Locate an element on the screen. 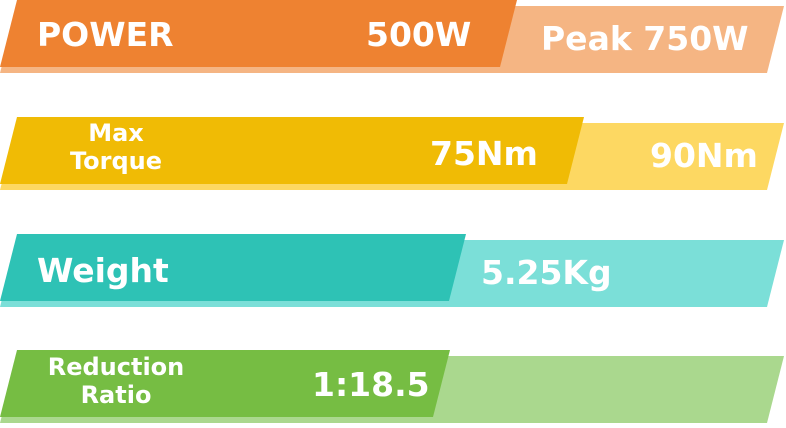 This screenshot has width=786, height=428. power-label: POWER is located at coordinates (105, 34).